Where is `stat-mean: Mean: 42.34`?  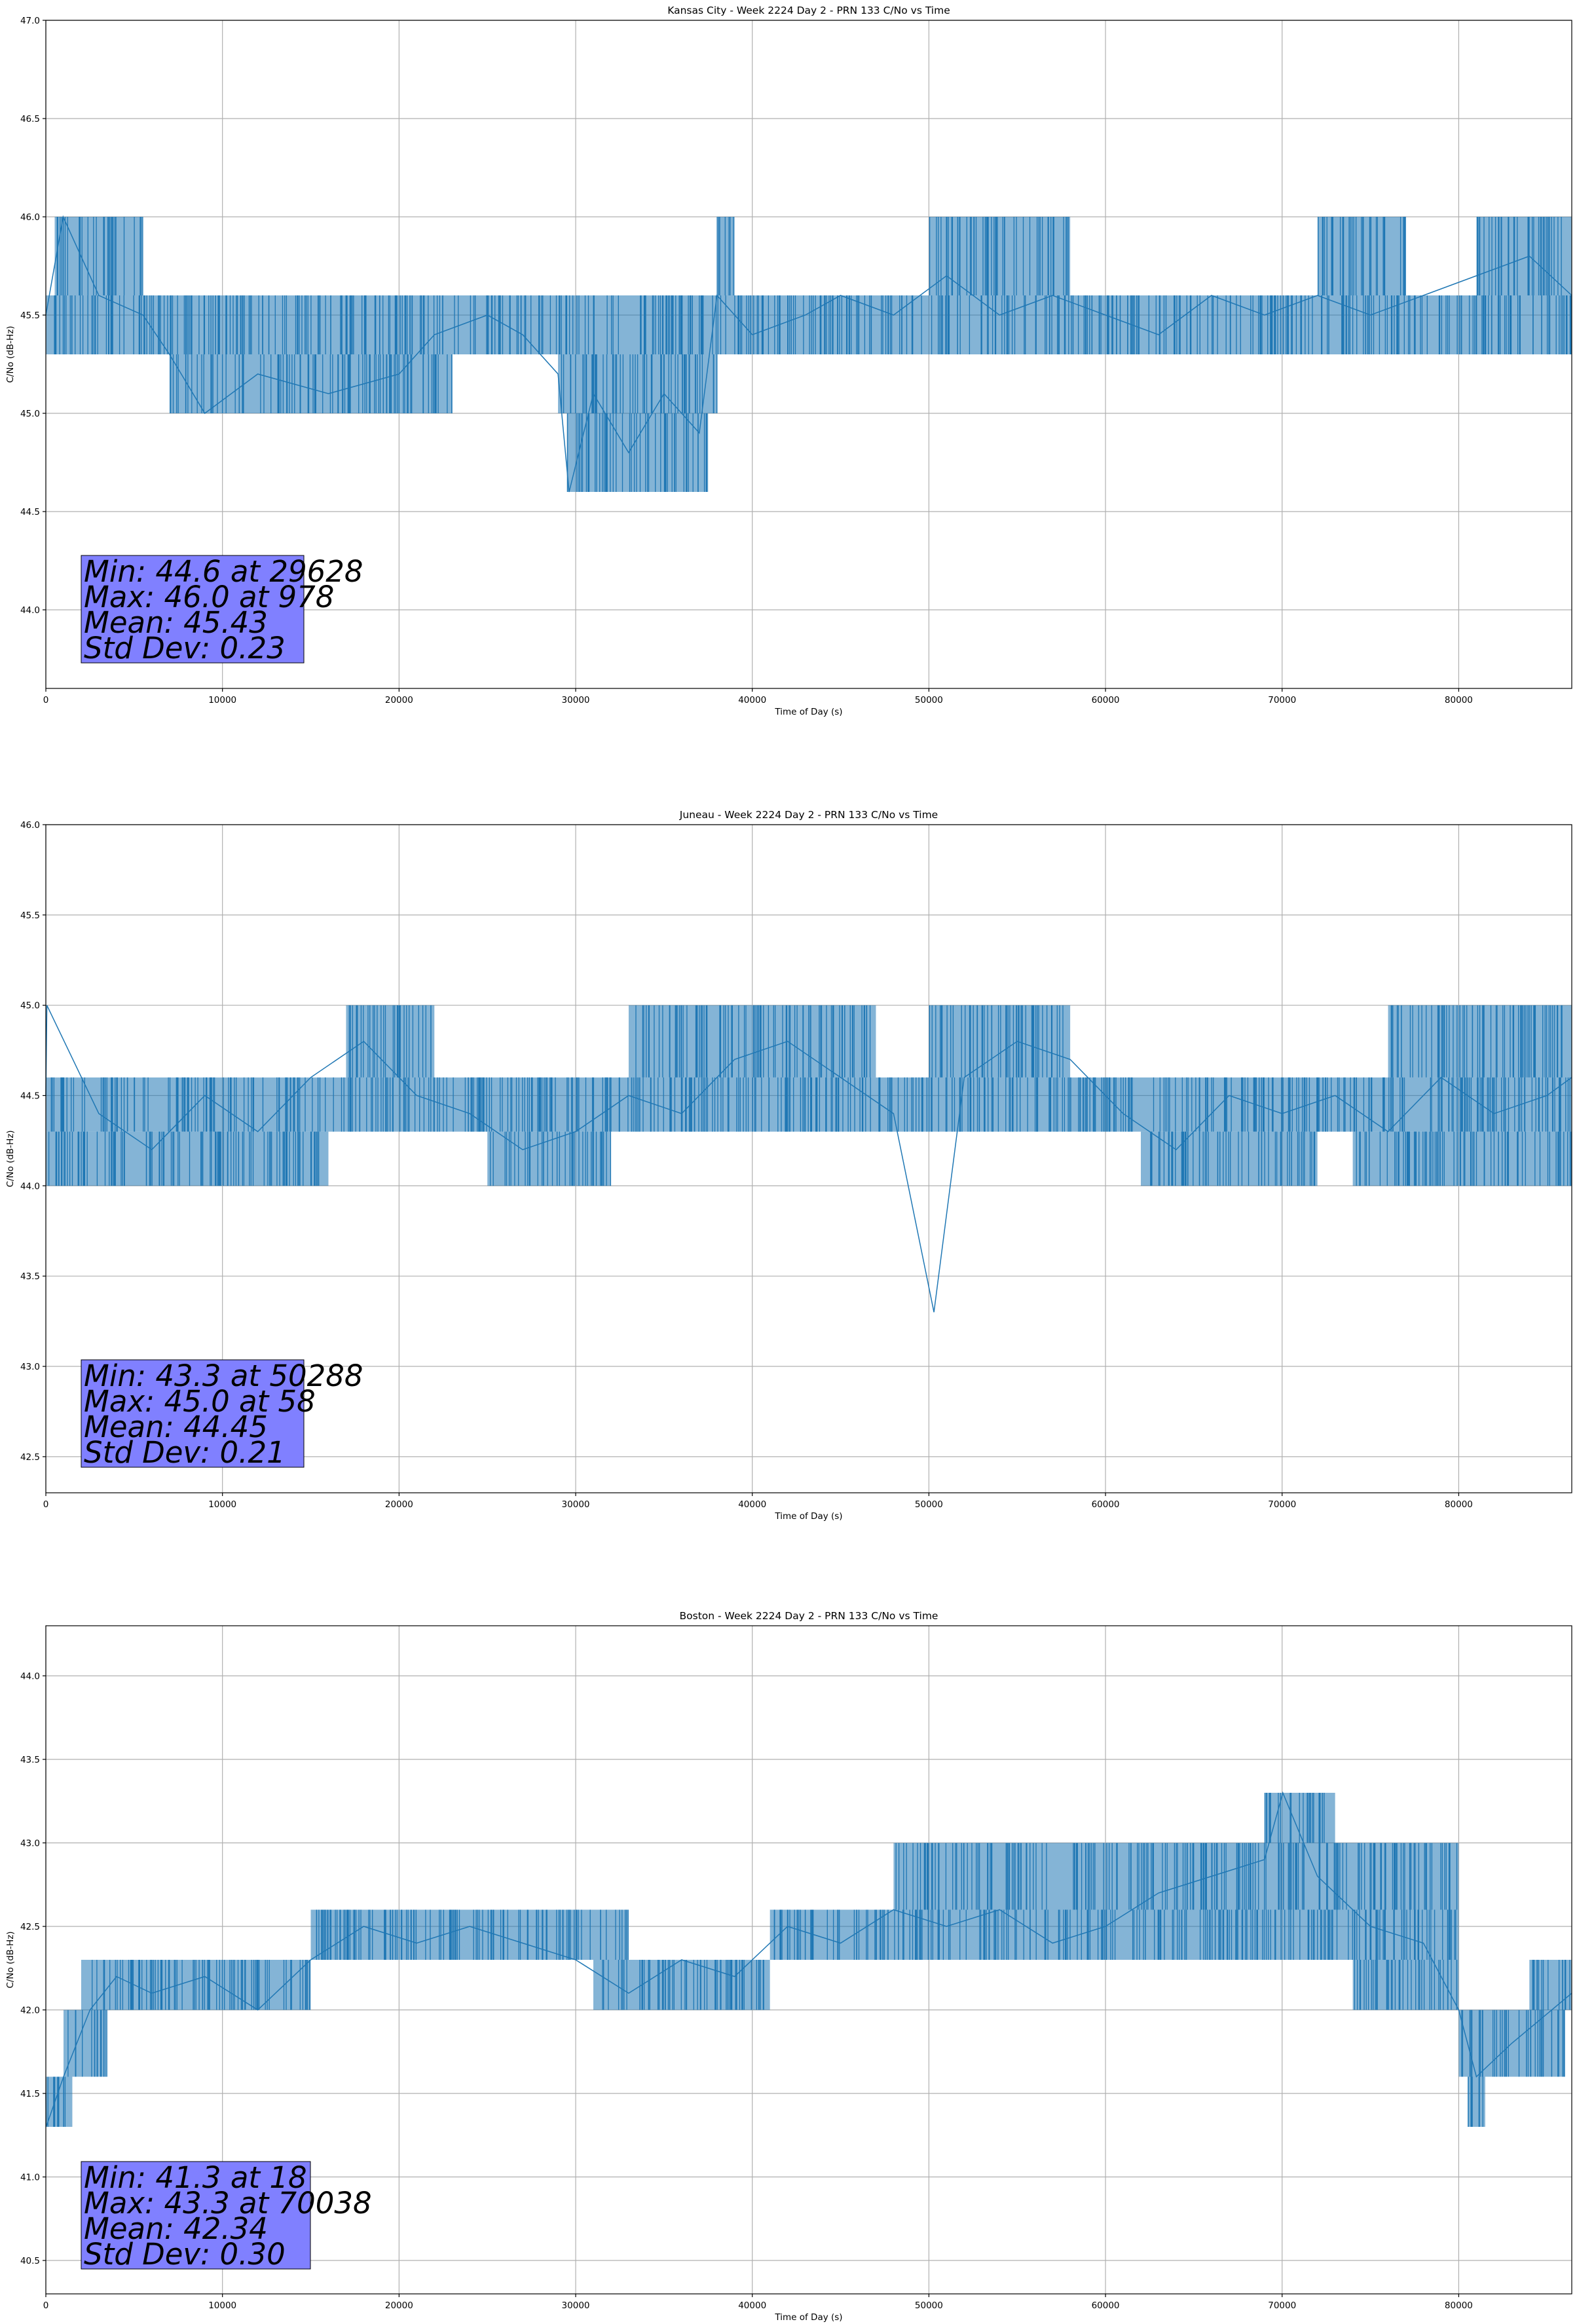 stat-mean: Mean: 42.34 is located at coordinates (176, 2228).